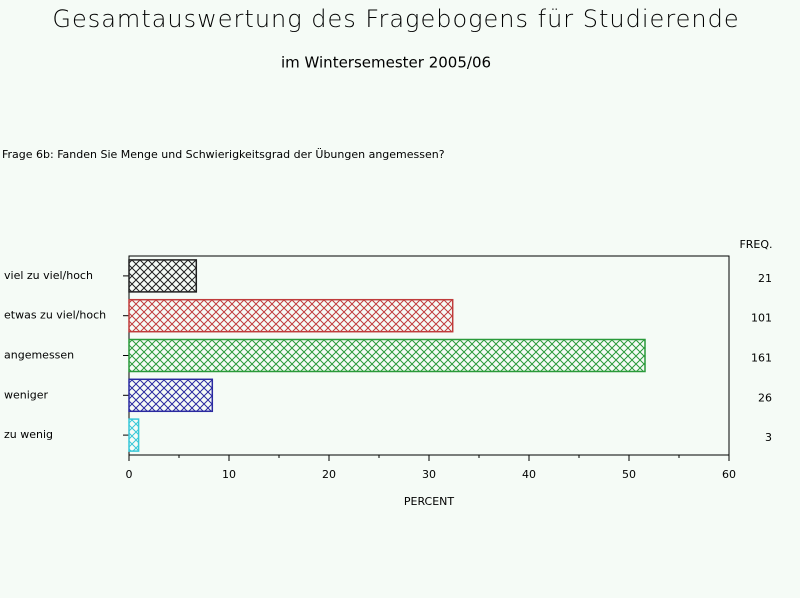 This screenshot has height=598, width=800. What do you see at coordinates (765, 397) in the screenshot?
I see `freq-value: 26` at bounding box center [765, 397].